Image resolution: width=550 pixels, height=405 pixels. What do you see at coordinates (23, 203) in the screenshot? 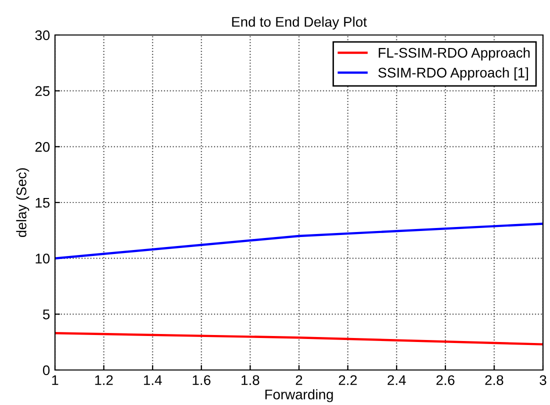
I see `y-axis-title: delay (Sec)` at bounding box center [23, 203].